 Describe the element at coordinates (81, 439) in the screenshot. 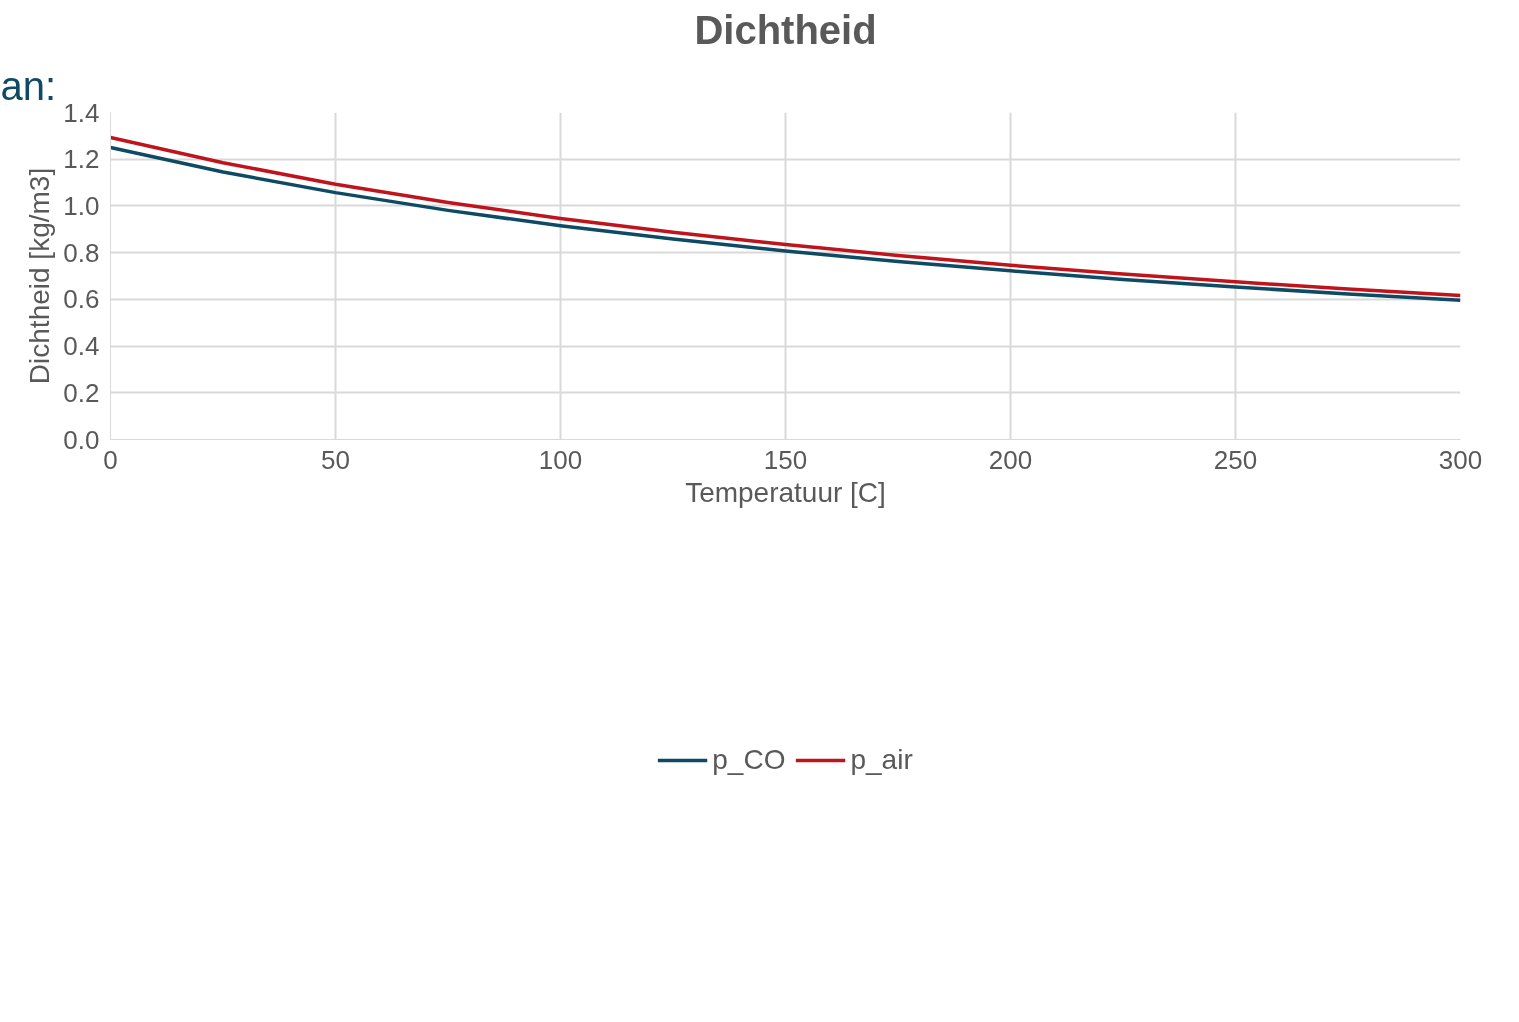

I see `y-tick-label: 0.0` at that location.